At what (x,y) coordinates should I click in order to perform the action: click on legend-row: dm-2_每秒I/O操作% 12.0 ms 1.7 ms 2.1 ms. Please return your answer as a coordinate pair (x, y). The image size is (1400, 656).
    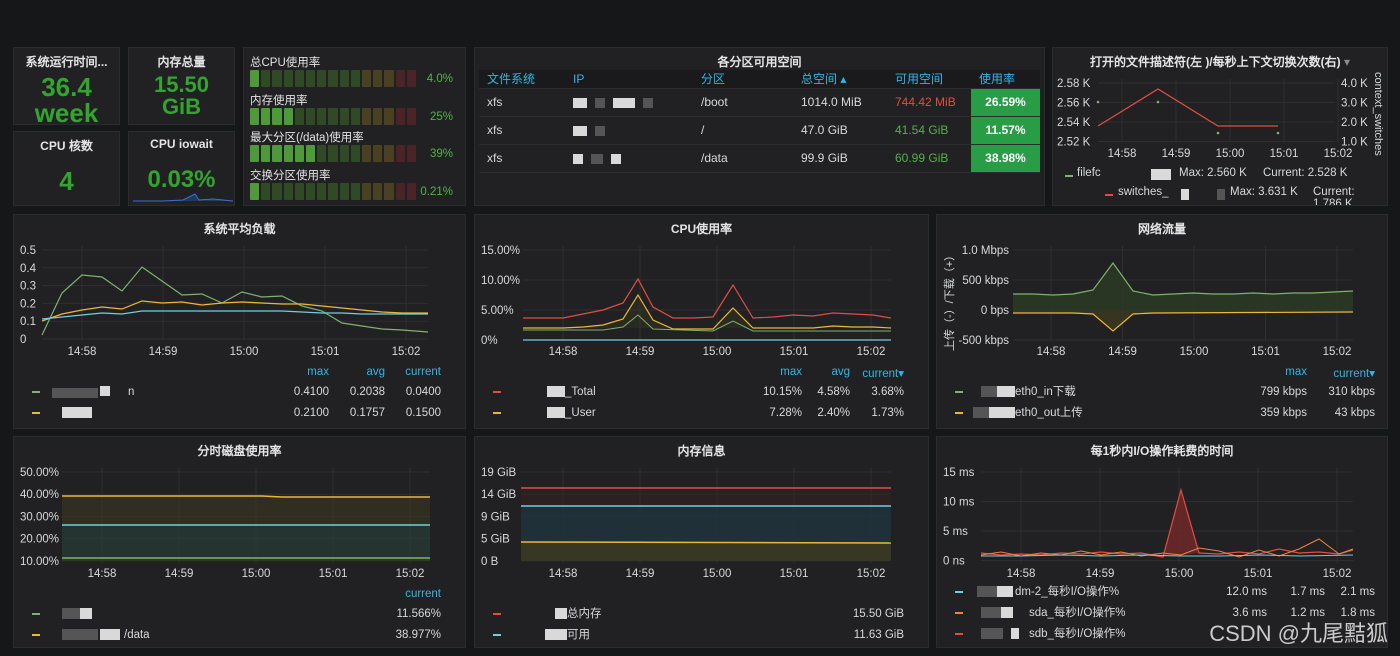
    Looking at the image, I should click on (1164, 592).